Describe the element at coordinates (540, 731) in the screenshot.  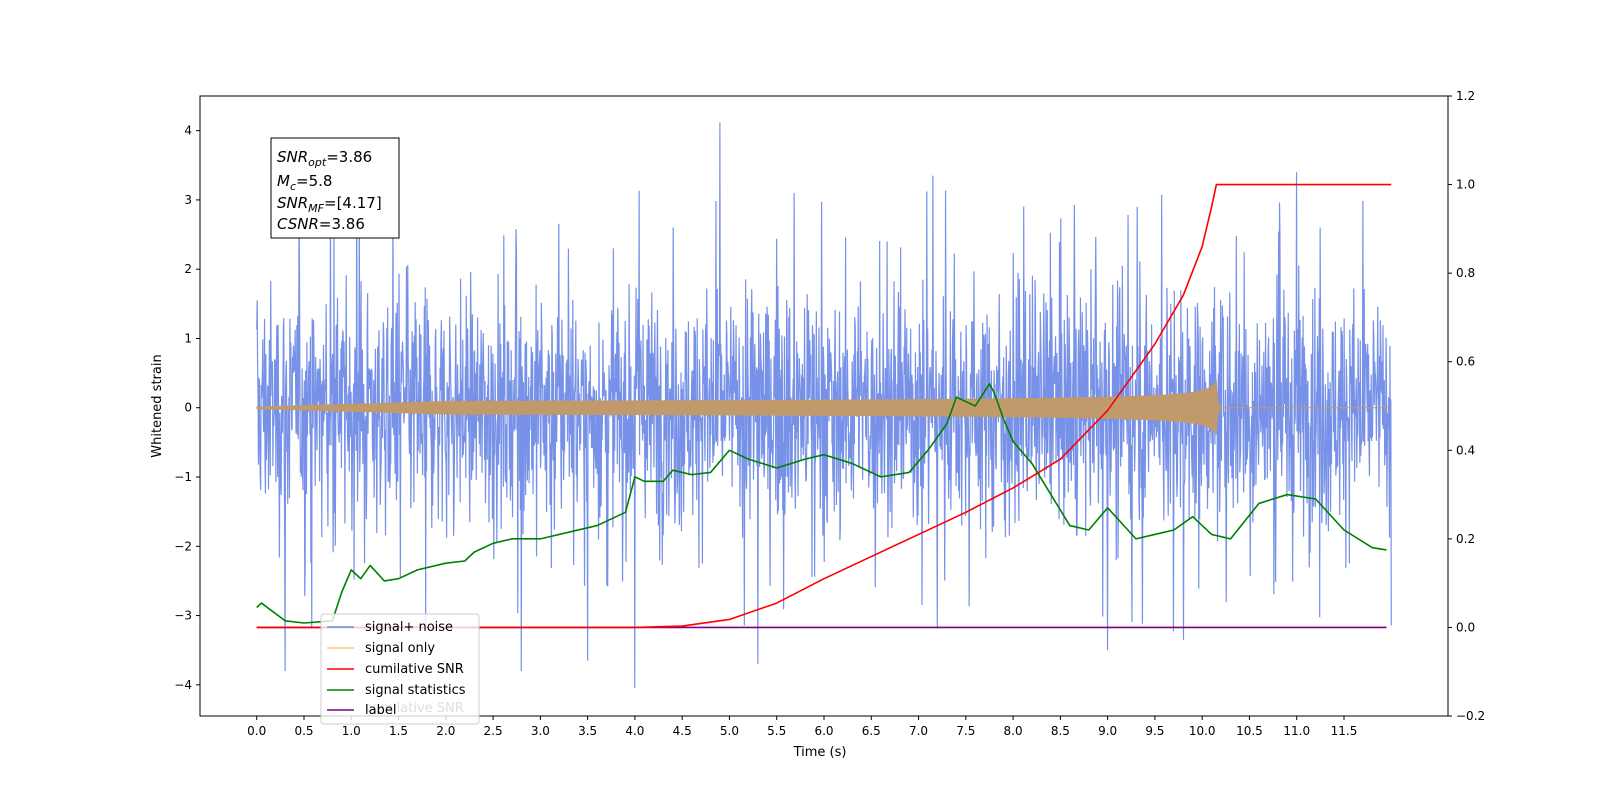
I see `x-tick-label: 3.0` at that location.